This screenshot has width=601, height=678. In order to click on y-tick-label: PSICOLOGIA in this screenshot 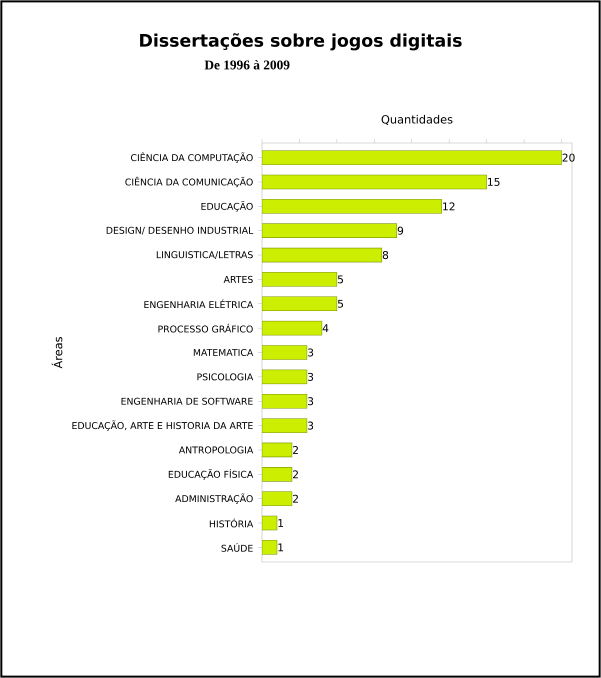, I will do `click(225, 376)`.